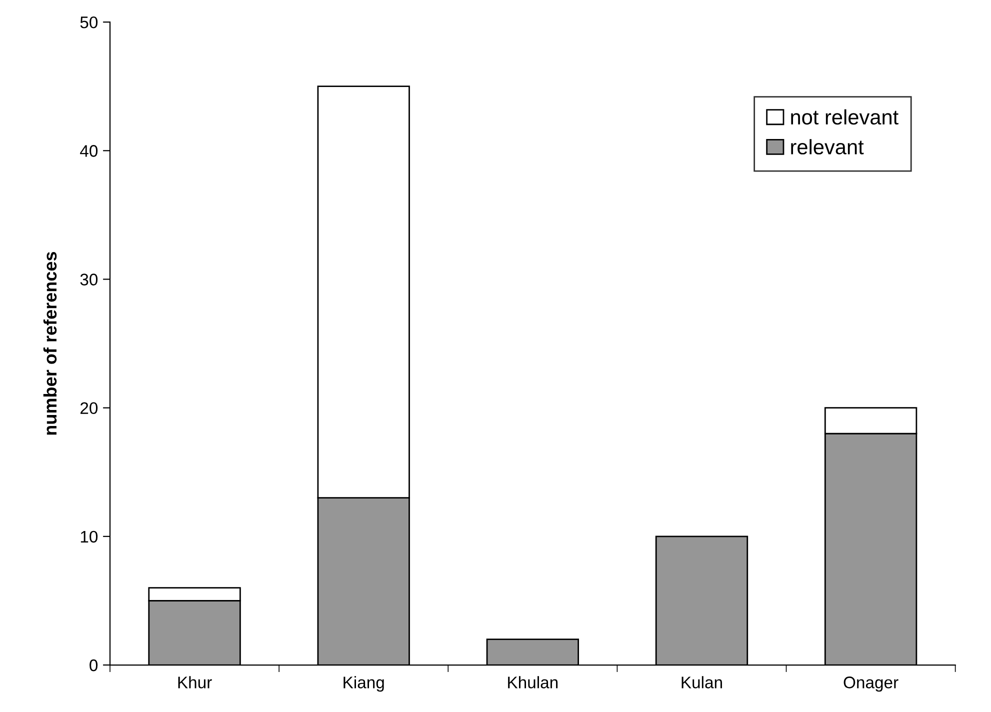 The height and width of the screenshot is (712, 991). What do you see at coordinates (871, 684) in the screenshot?
I see `x-tick-label: Onager` at bounding box center [871, 684].